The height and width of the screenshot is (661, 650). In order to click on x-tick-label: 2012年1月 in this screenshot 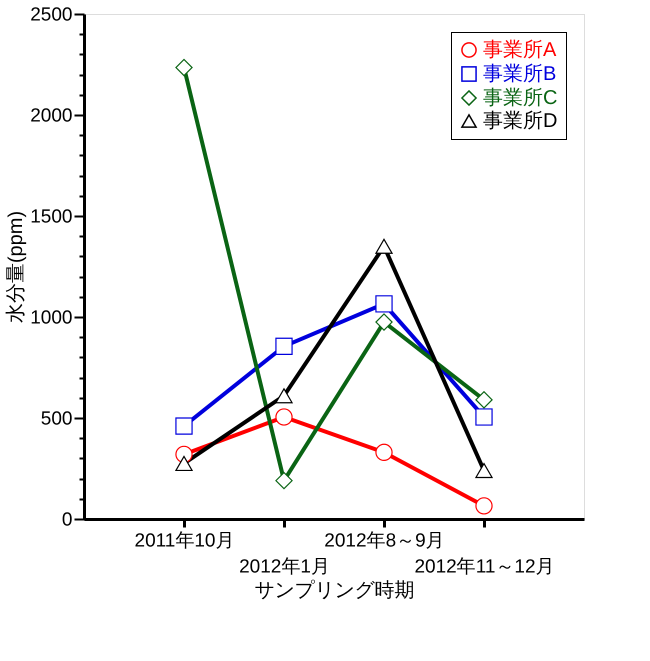, I will do `click(284, 567)`.